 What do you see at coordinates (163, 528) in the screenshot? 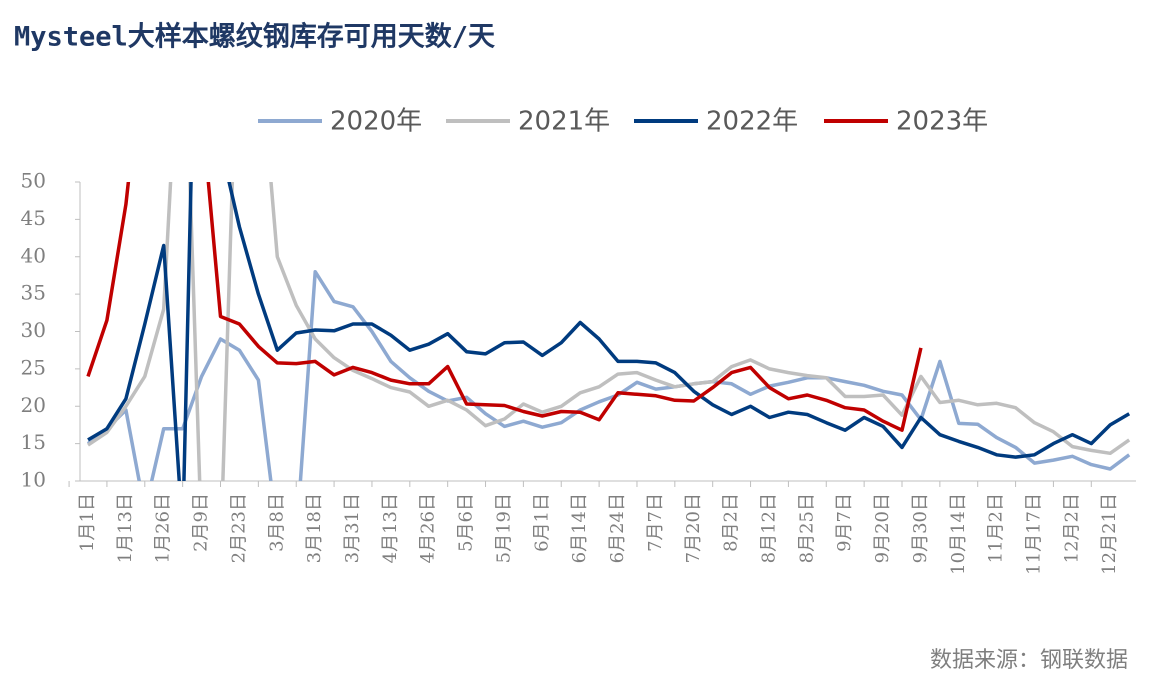
I see `x-tick-label: 1月26日` at bounding box center [163, 528].